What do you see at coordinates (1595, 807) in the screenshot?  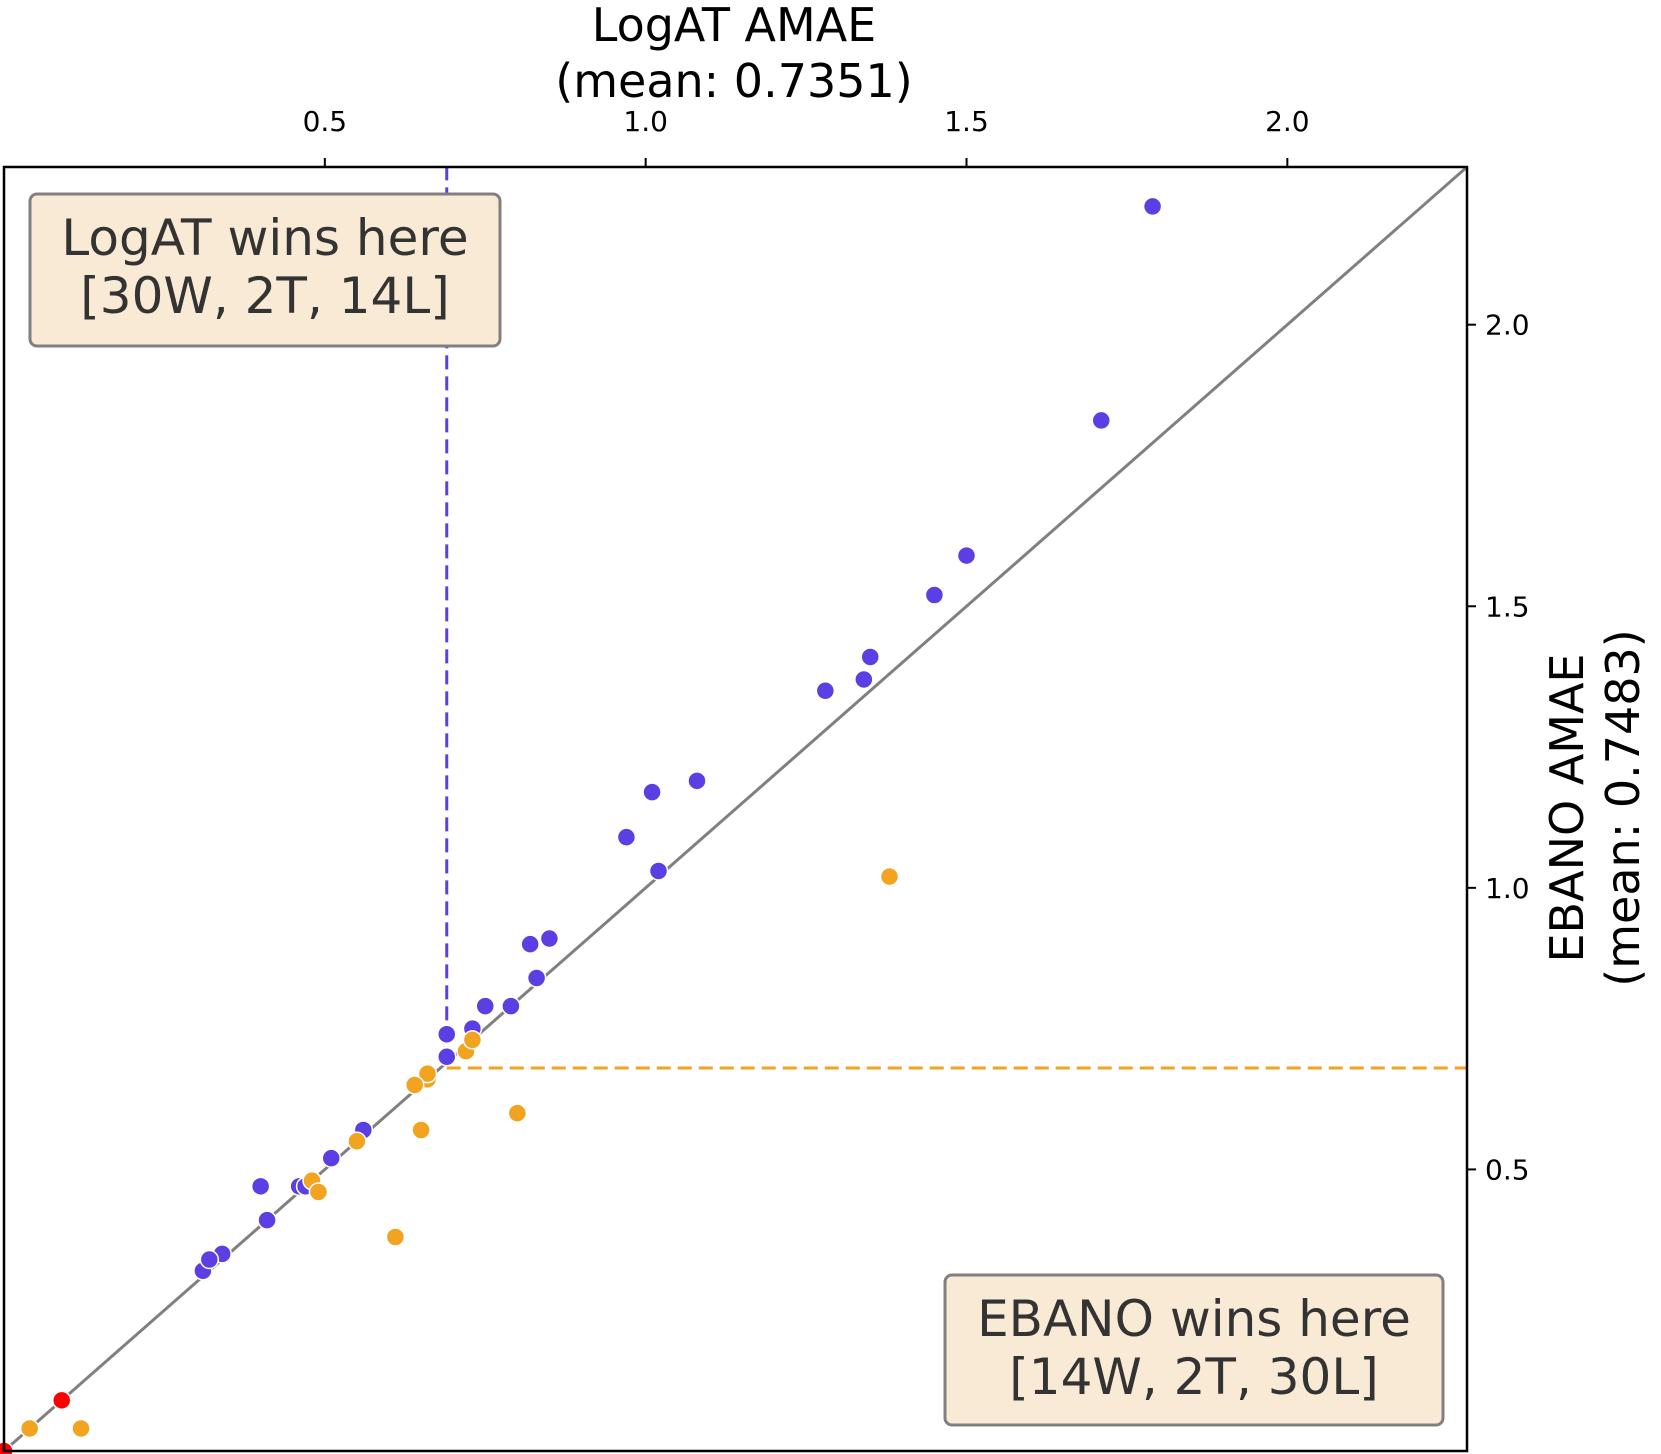 I see `y-axis-title-group: EBANO AMAE (mean: 0.7483)` at bounding box center [1595, 807].